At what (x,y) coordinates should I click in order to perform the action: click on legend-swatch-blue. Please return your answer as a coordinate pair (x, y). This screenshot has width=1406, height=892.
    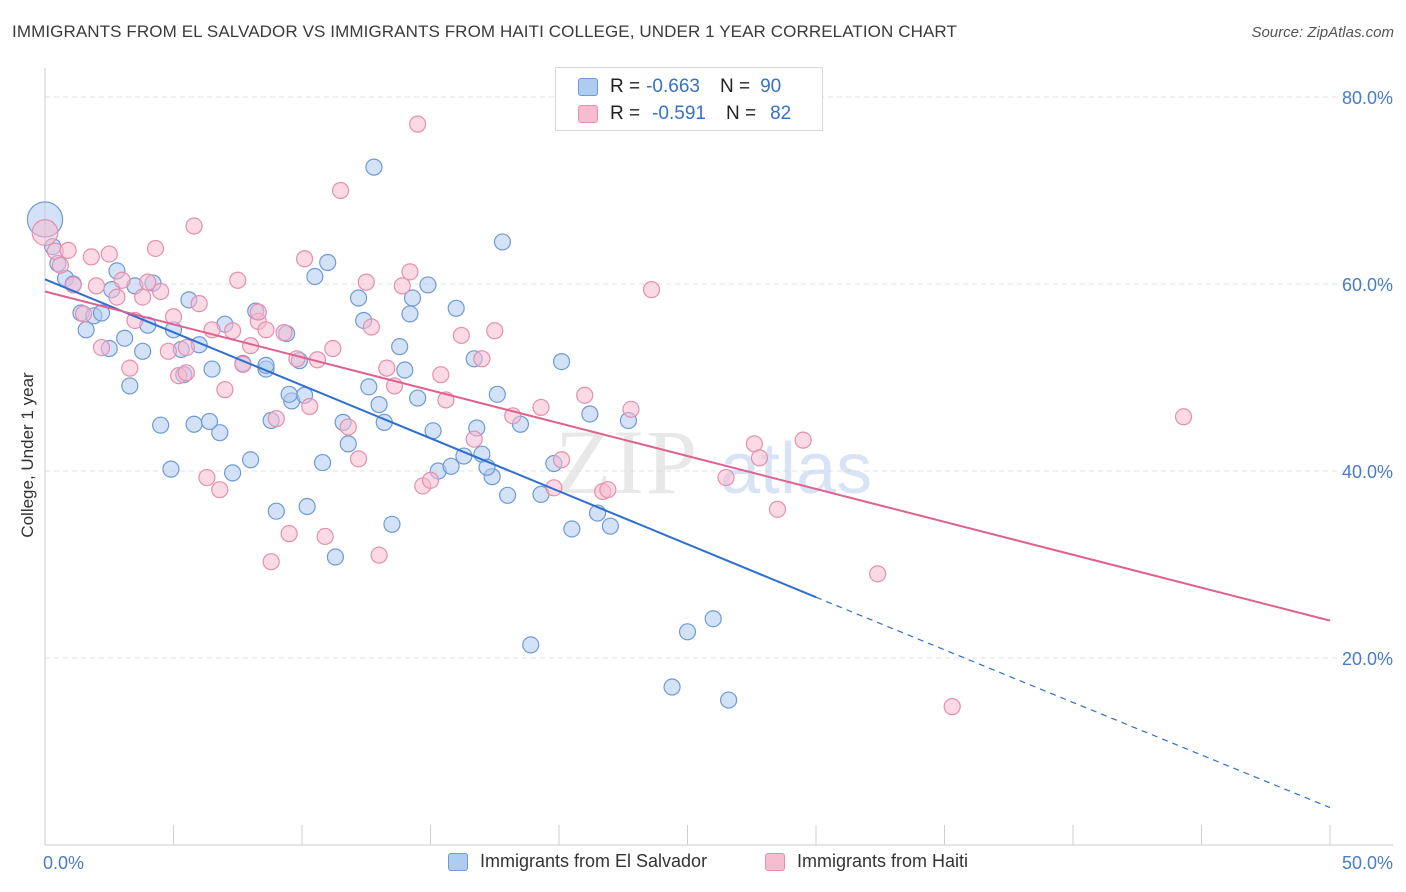
    Looking at the image, I should click on (458, 861).